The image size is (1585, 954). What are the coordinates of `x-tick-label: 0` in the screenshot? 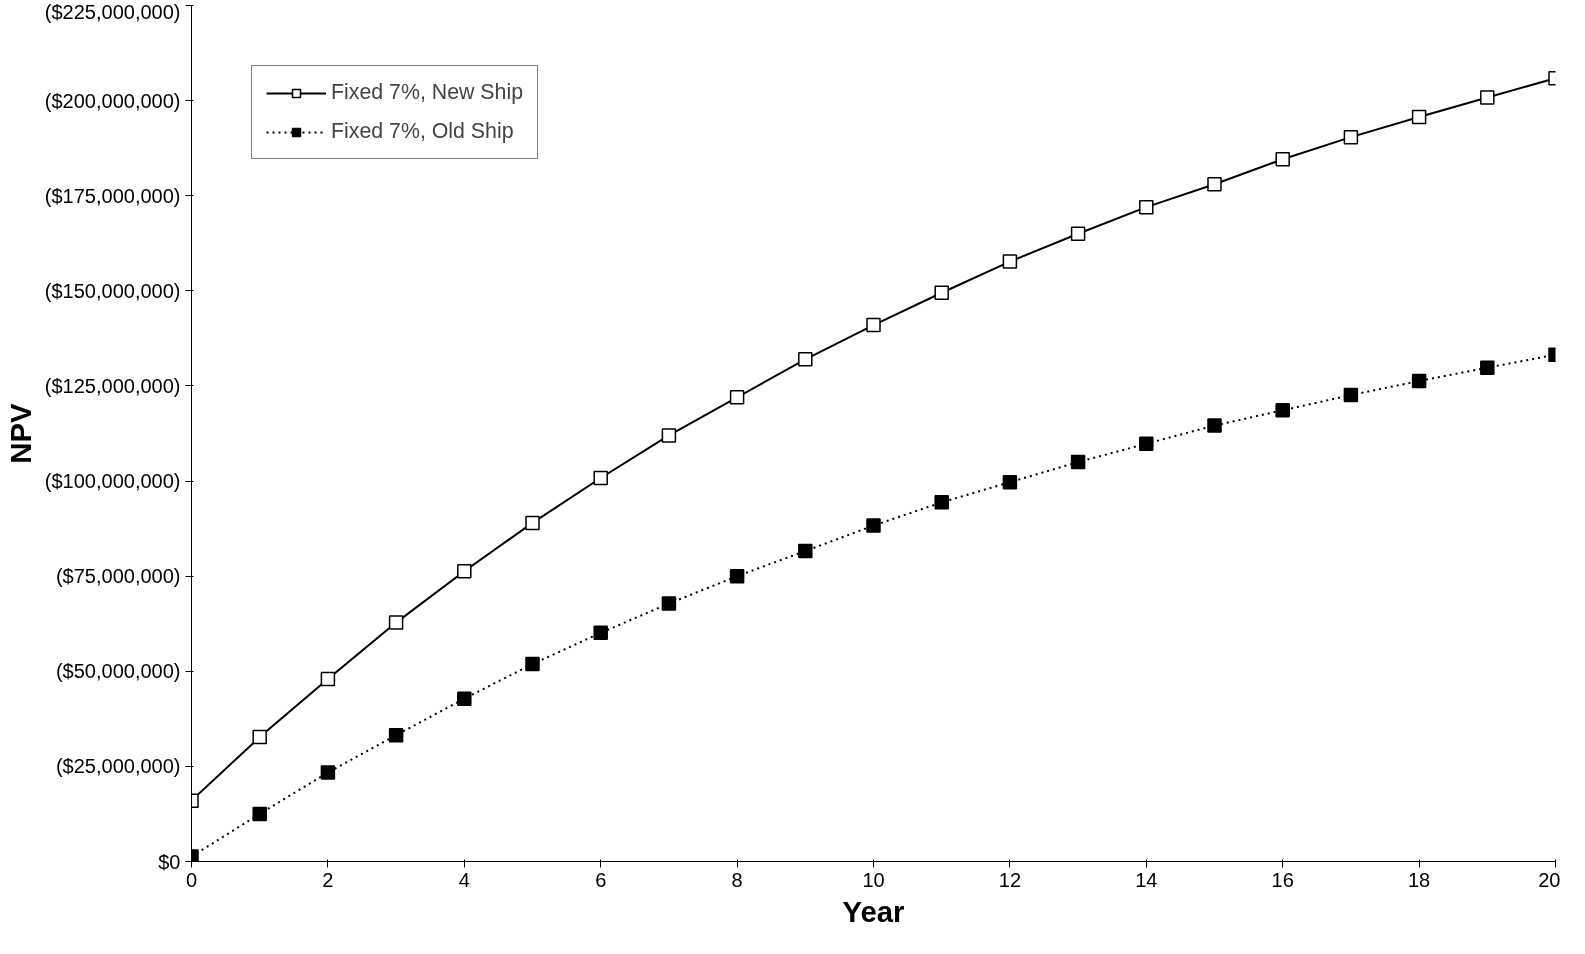 It's located at (191, 879).